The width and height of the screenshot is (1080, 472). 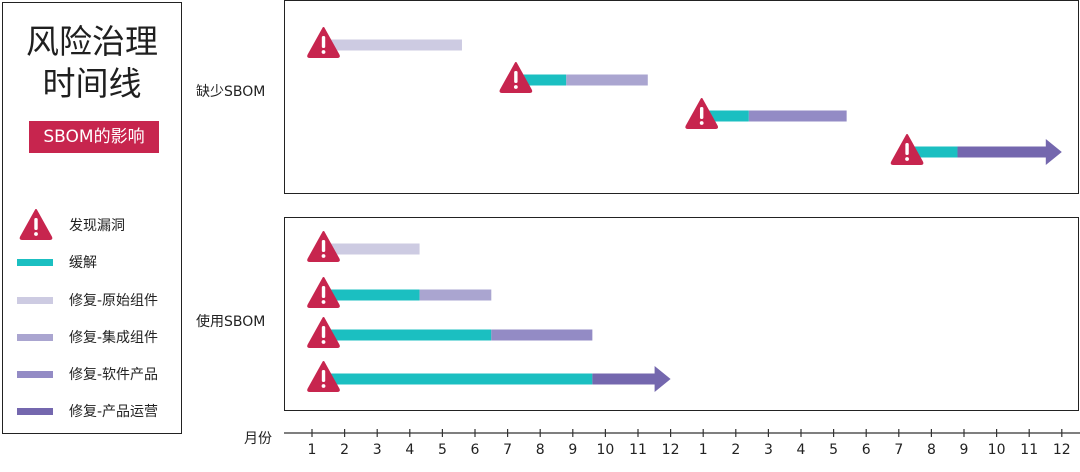 What do you see at coordinates (114, 338) in the screenshot?
I see `legend-label-fix-integrated: 修复-集成组件` at bounding box center [114, 338].